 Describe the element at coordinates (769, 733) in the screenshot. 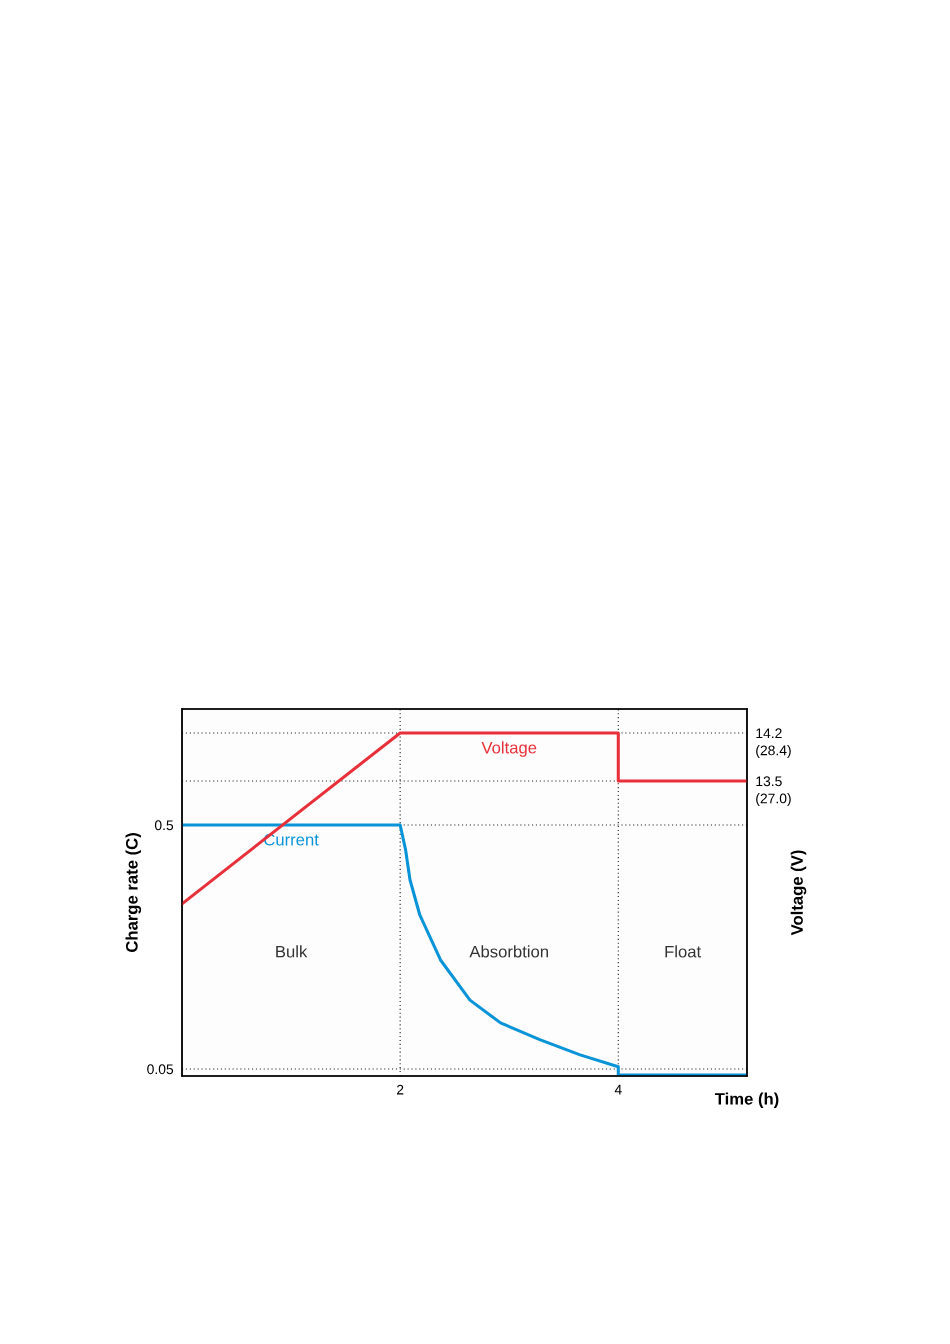

I see `y2-tick-label: 14.2` at that location.